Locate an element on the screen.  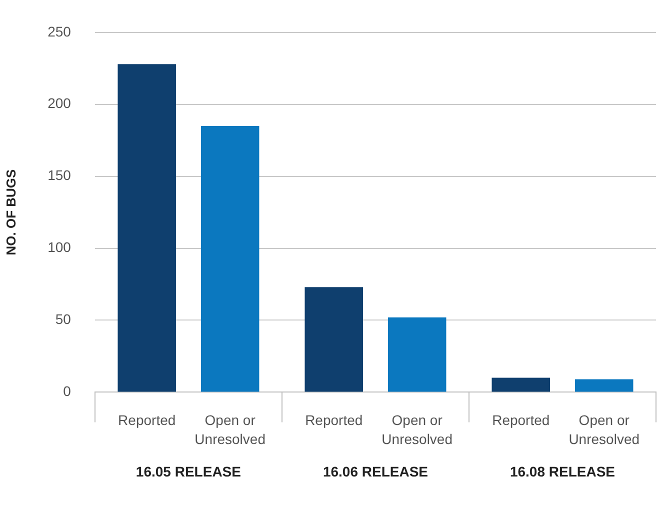
series-label: Reported is located at coordinates (147, 420).